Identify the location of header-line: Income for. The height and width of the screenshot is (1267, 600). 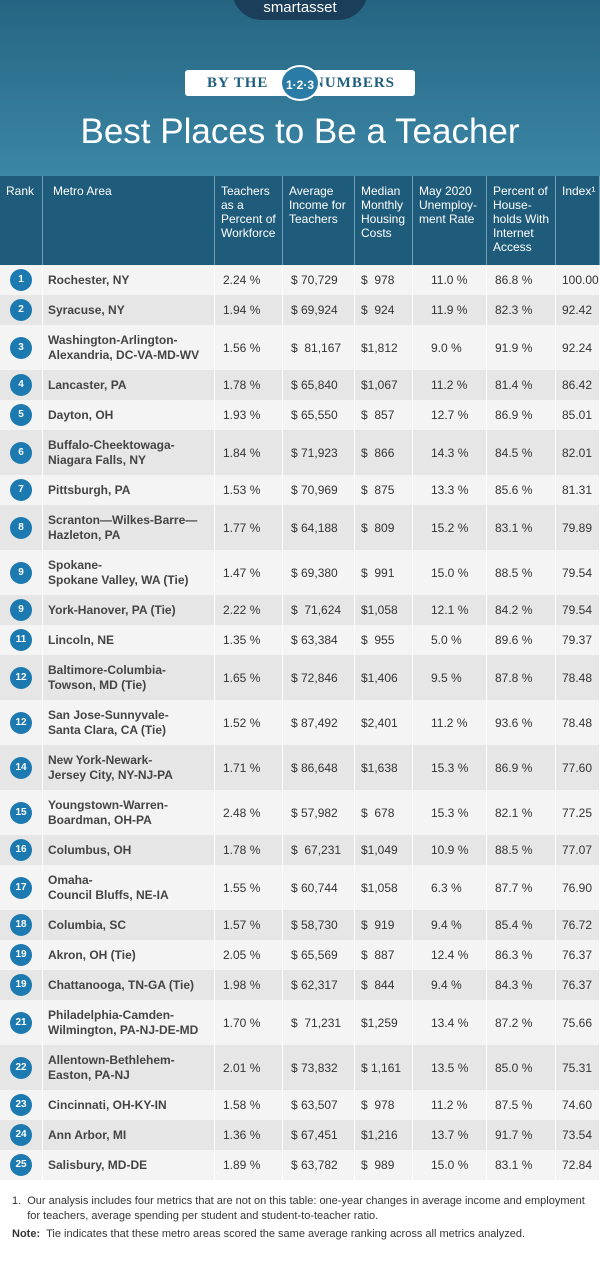
(317, 205).